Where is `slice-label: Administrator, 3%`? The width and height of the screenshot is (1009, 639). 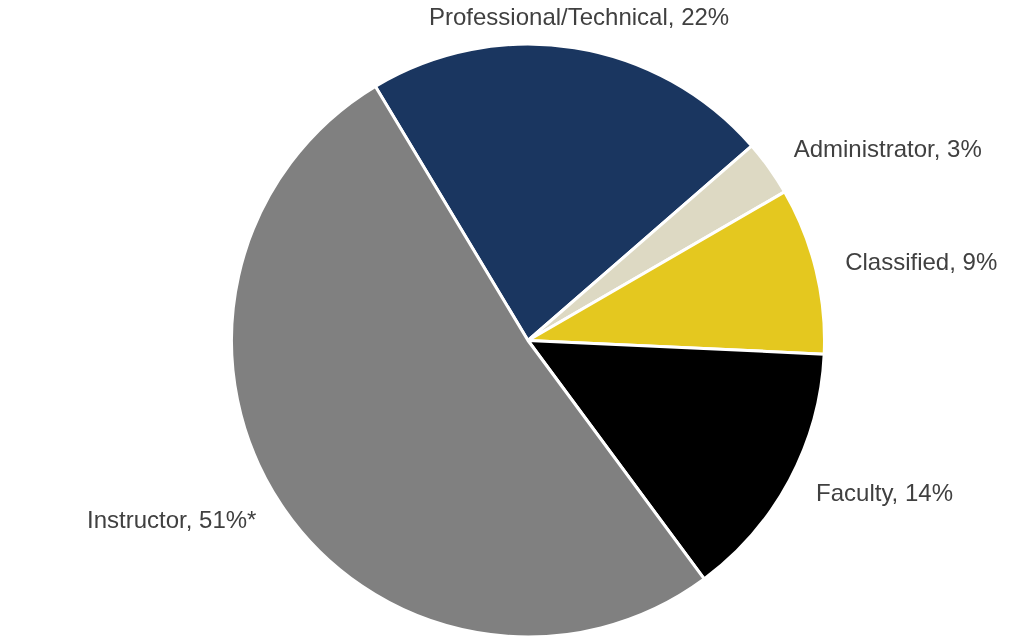
slice-label: Administrator, 3% is located at coordinates (887, 149).